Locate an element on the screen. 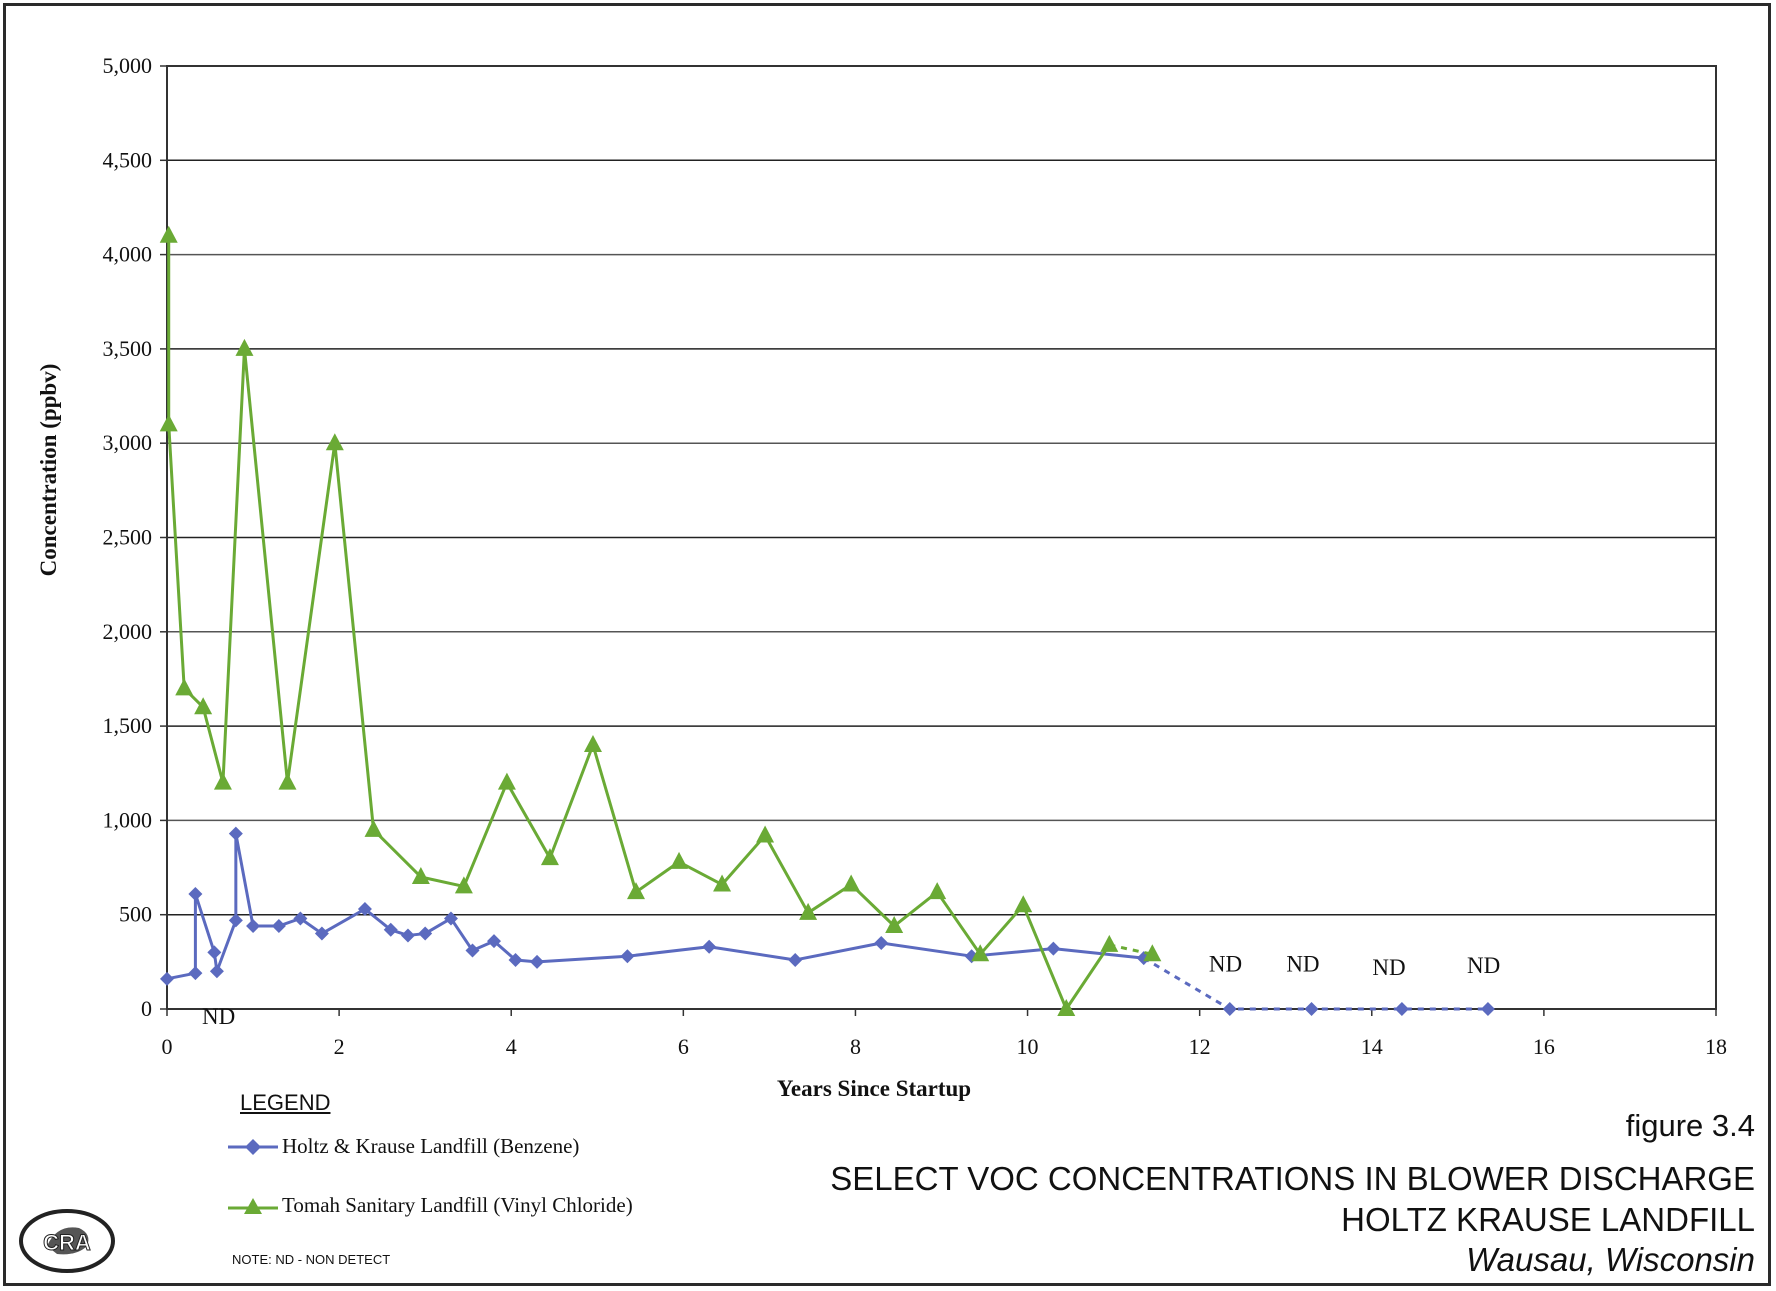  logo-text: CRA is located at coordinates (67, 1242).